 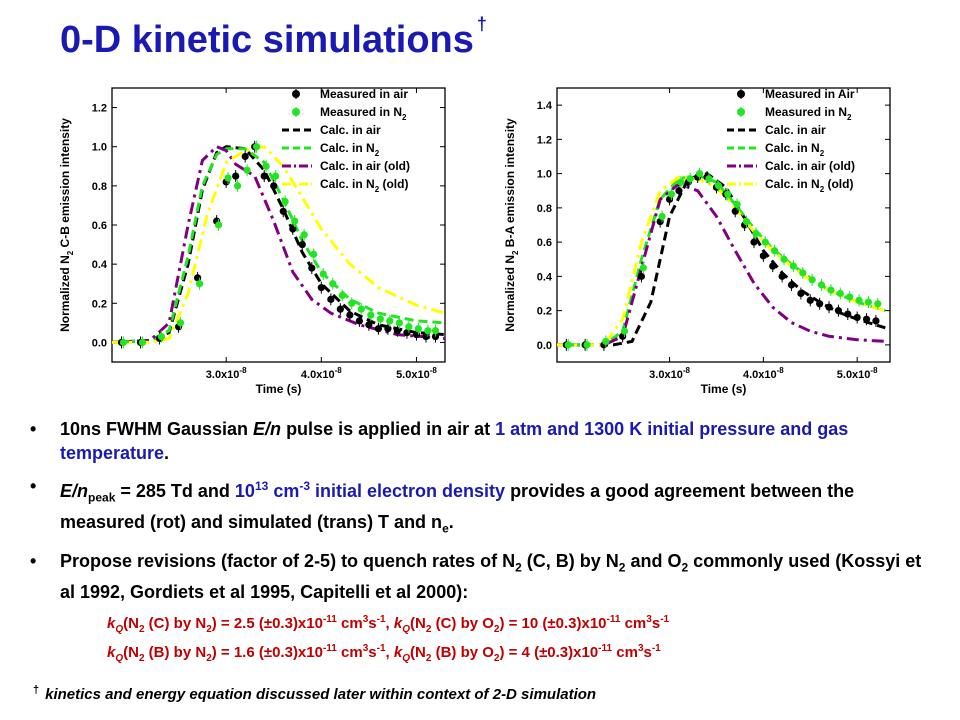 What do you see at coordinates (808, 113) in the screenshot?
I see `legend-label: Measured in N2` at bounding box center [808, 113].